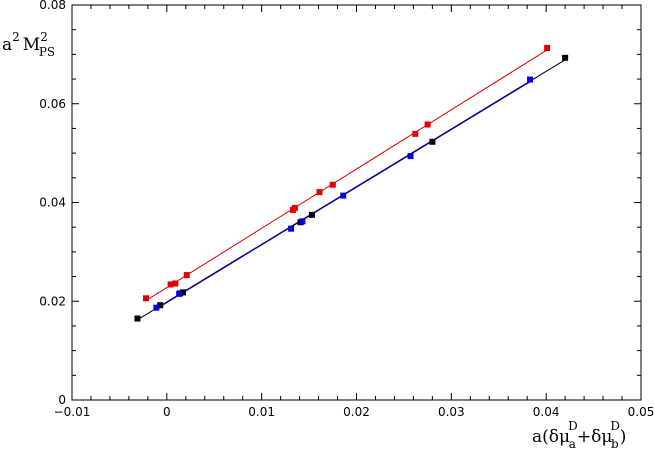 The height and width of the screenshot is (452, 654). What do you see at coordinates (546, 412) in the screenshot?
I see `x-tick-label: 0.04` at bounding box center [546, 412].